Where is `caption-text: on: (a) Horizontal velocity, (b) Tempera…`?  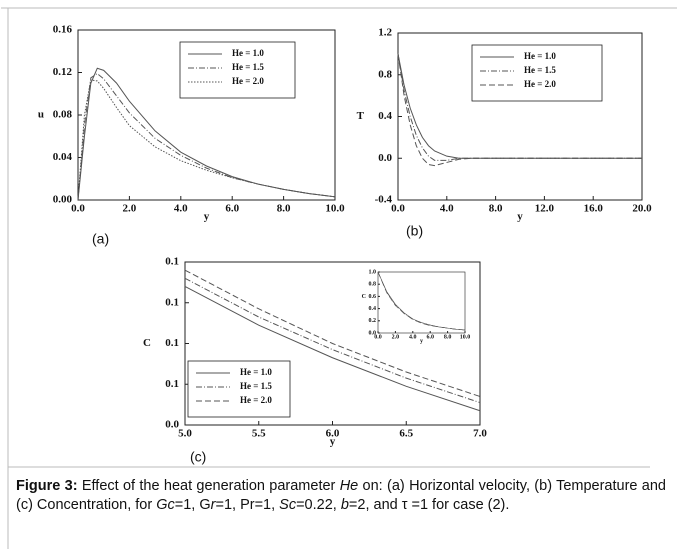 caption-text: on: (a) Horizontal velocity, (b) Tempera… is located at coordinates (341, 495).